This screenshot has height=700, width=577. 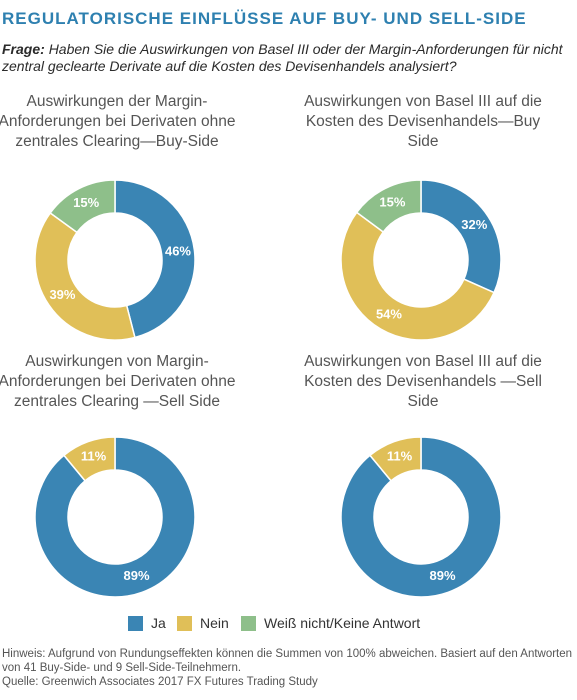 I want to click on chart-legend: Ja Nein Weiß nicht/Keine Antwort, so click(x=288, y=626).